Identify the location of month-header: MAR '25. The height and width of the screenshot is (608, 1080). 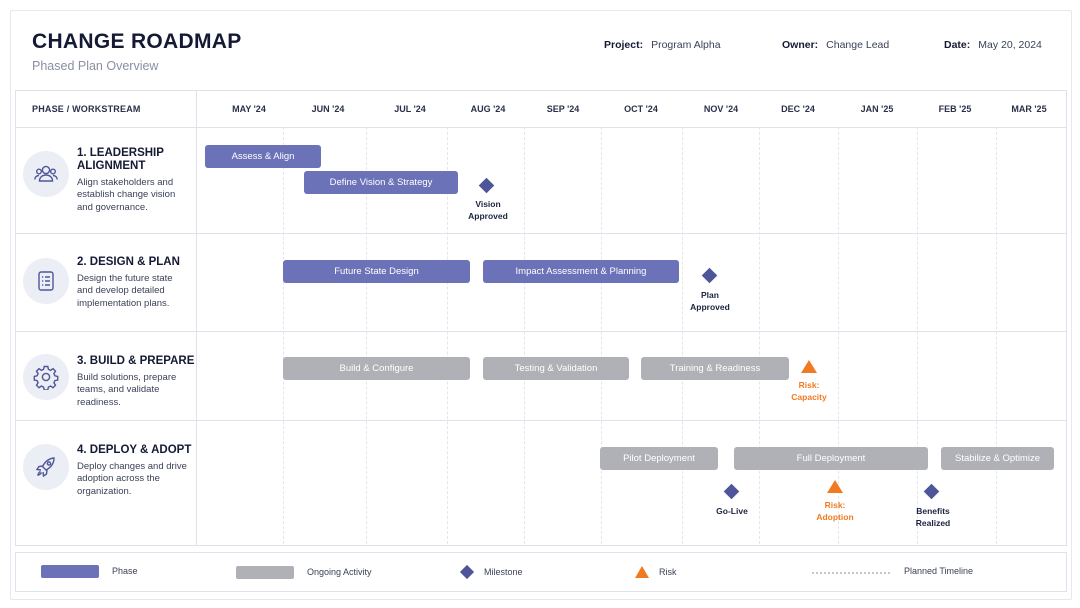
(1029, 109).